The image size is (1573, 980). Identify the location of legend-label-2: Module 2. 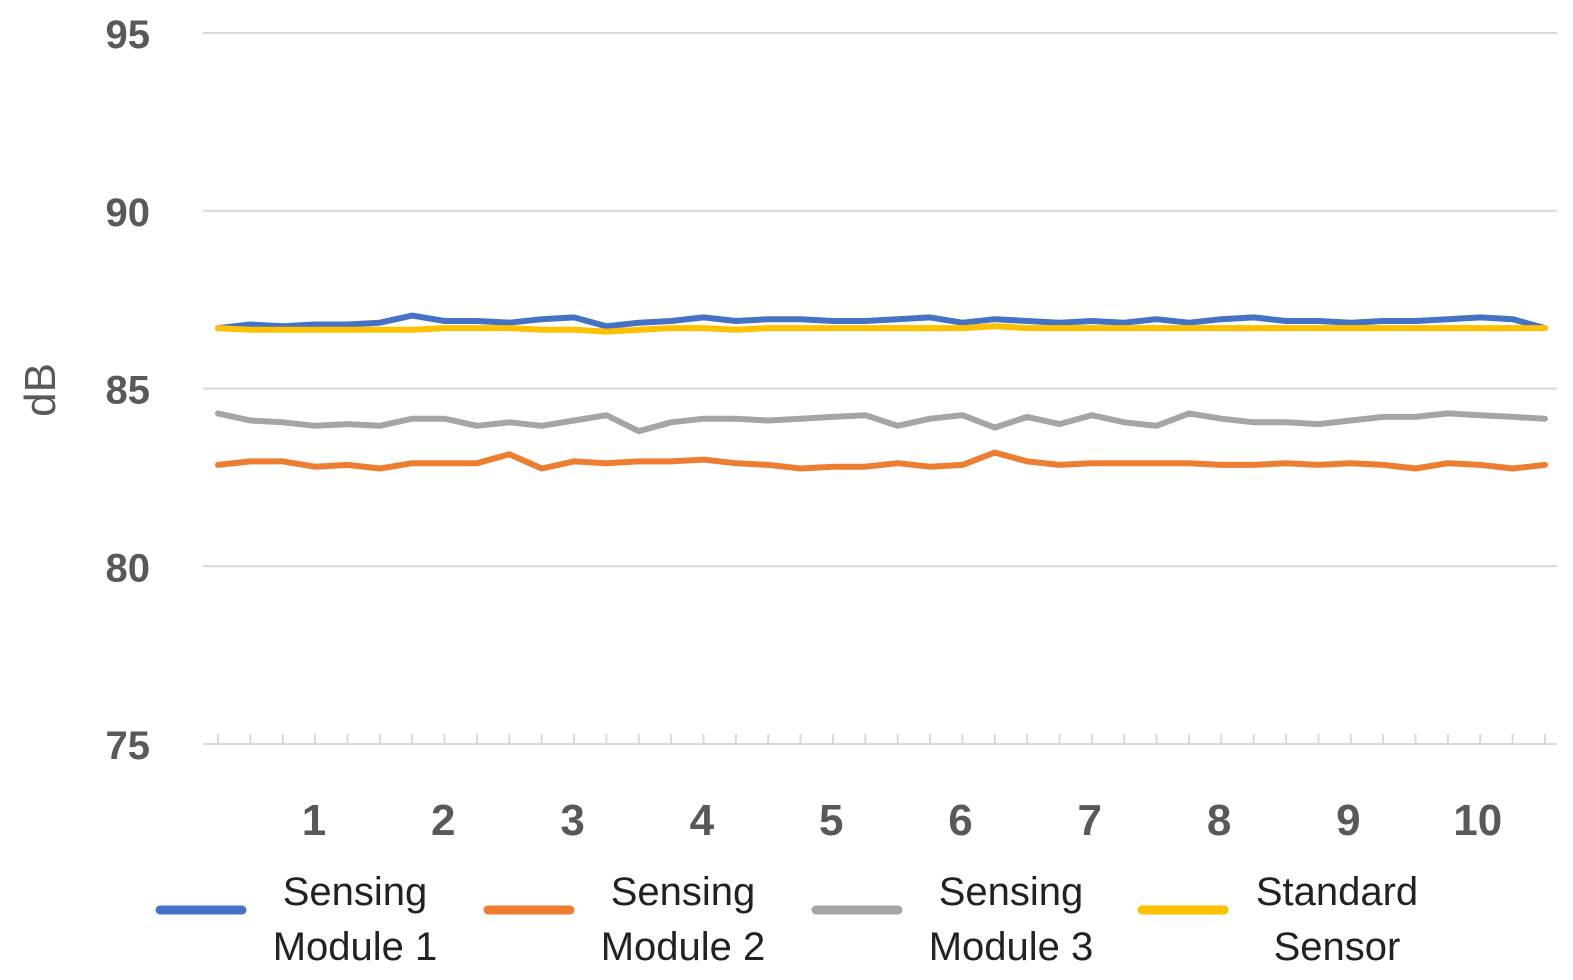
(683, 947).